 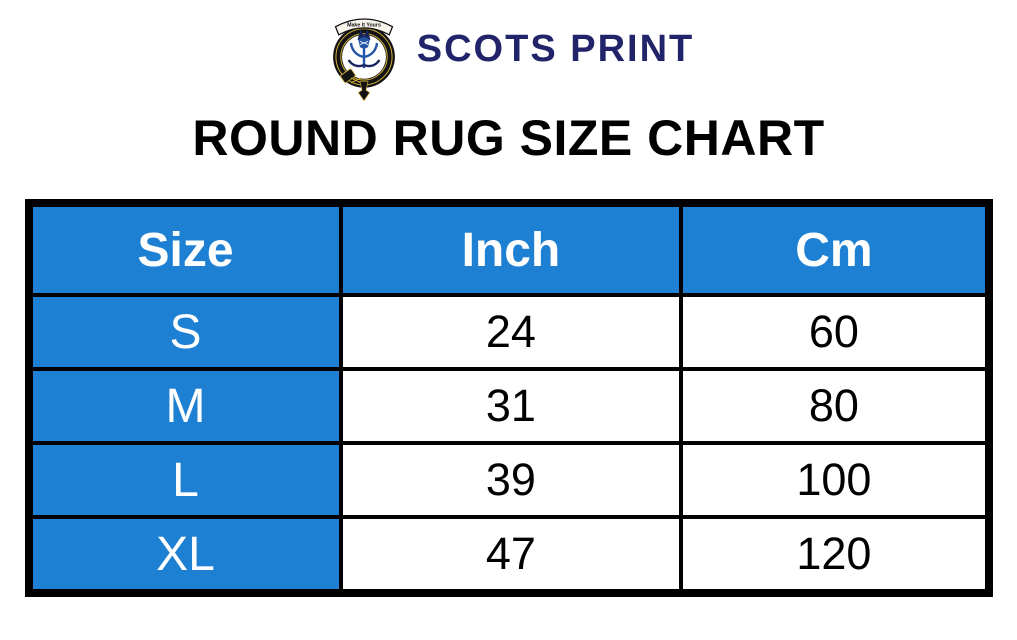 I want to click on page-title: ROUND RUG SIZE CHART, so click(x=508, y=138).